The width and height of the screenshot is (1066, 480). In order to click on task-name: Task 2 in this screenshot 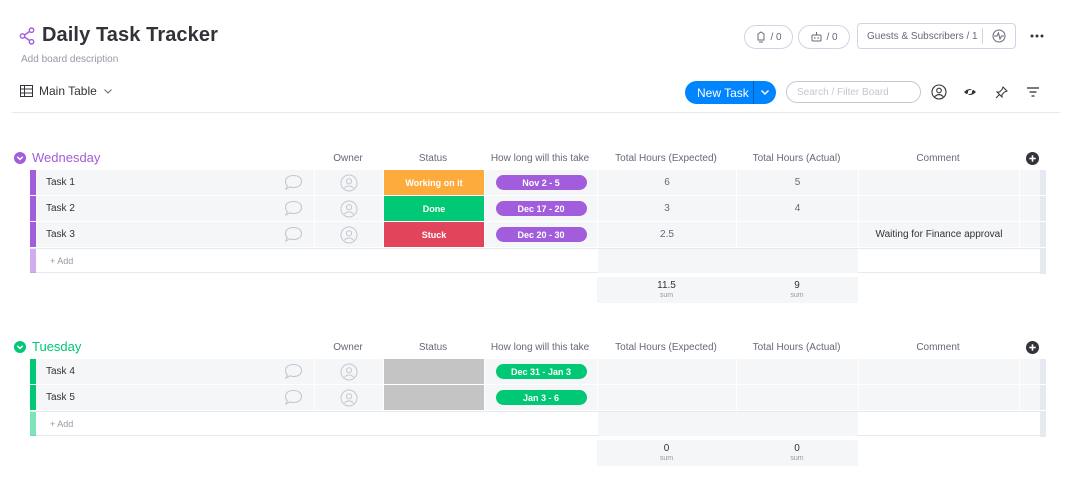, I will do `click(60, 208)`.